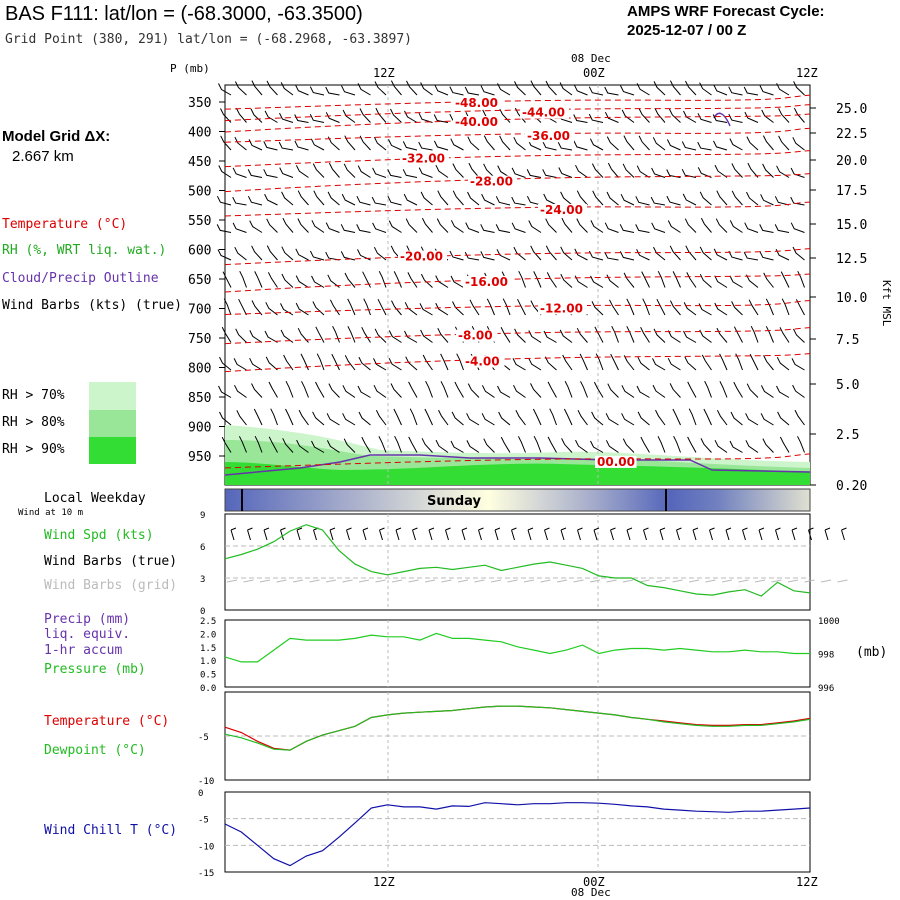 This screenshot has width=900, height=900. Describe the element at coordinates (111, 830) in the screenshot. I see `legend-wind-chill: Wind Chill T (°C)` at that location.